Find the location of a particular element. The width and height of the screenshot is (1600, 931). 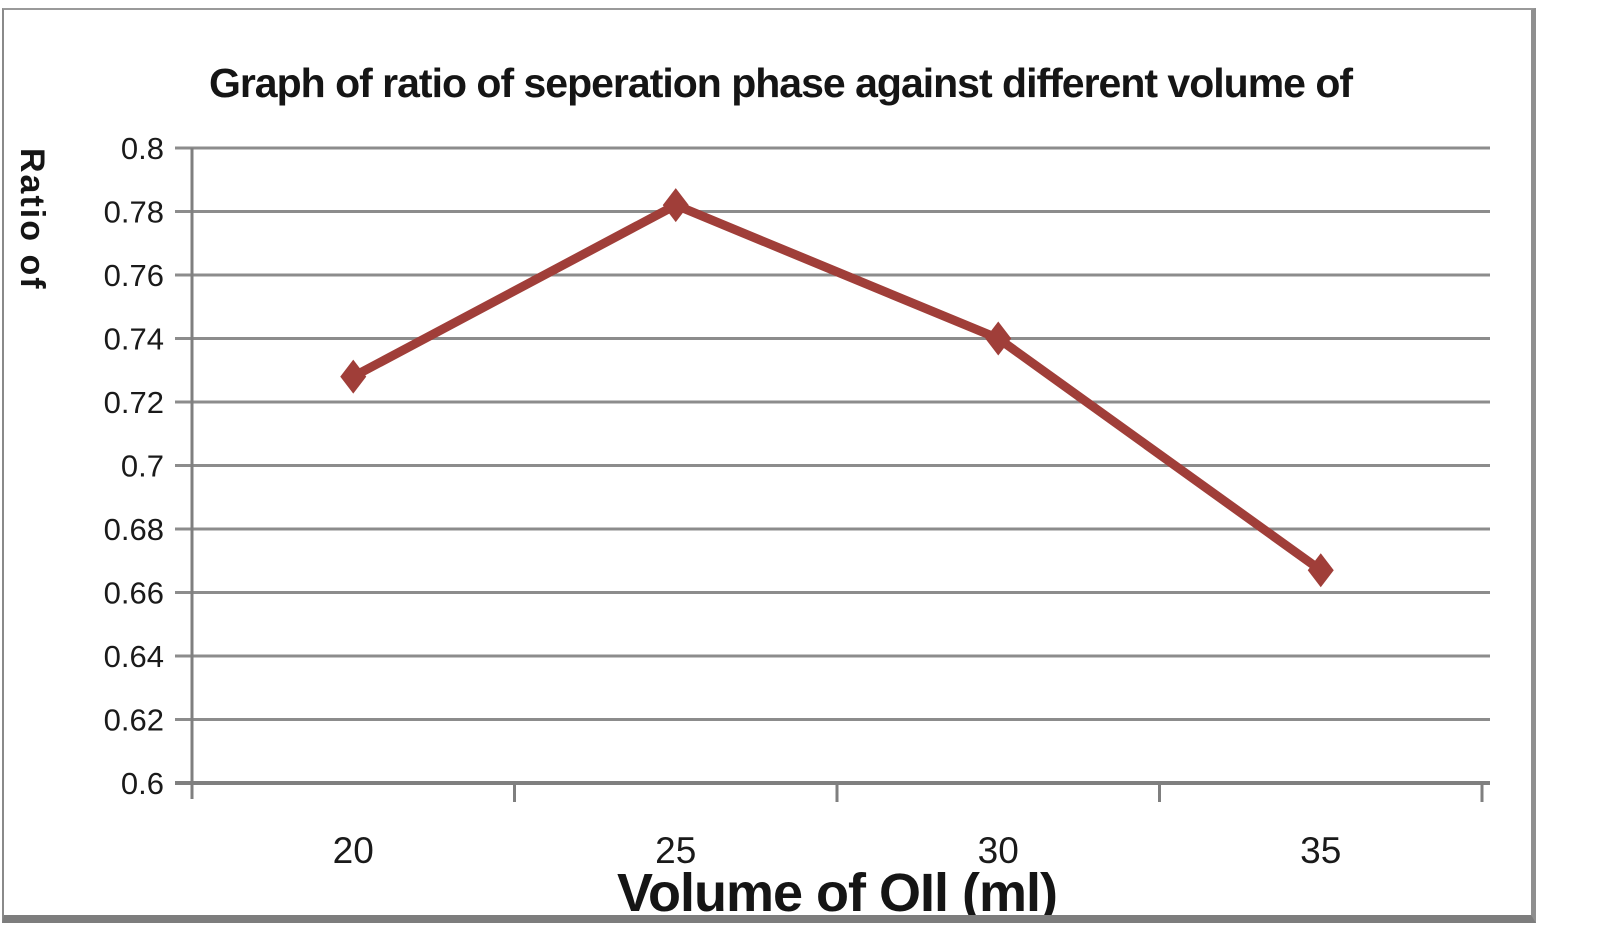

svg-text: 35 is located at coordinates (1320, 850).